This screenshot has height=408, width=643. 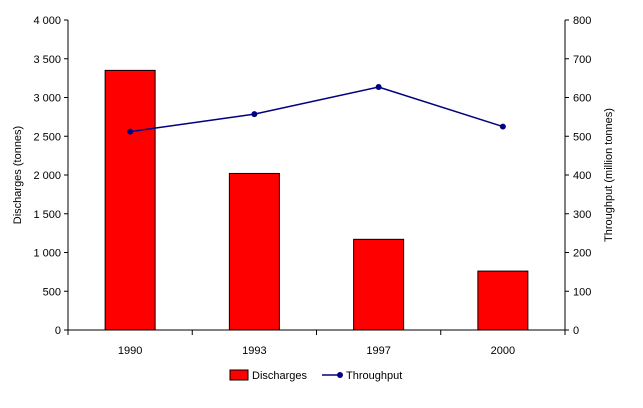 I want to click on line-throughput, so click(x=317, y=109).